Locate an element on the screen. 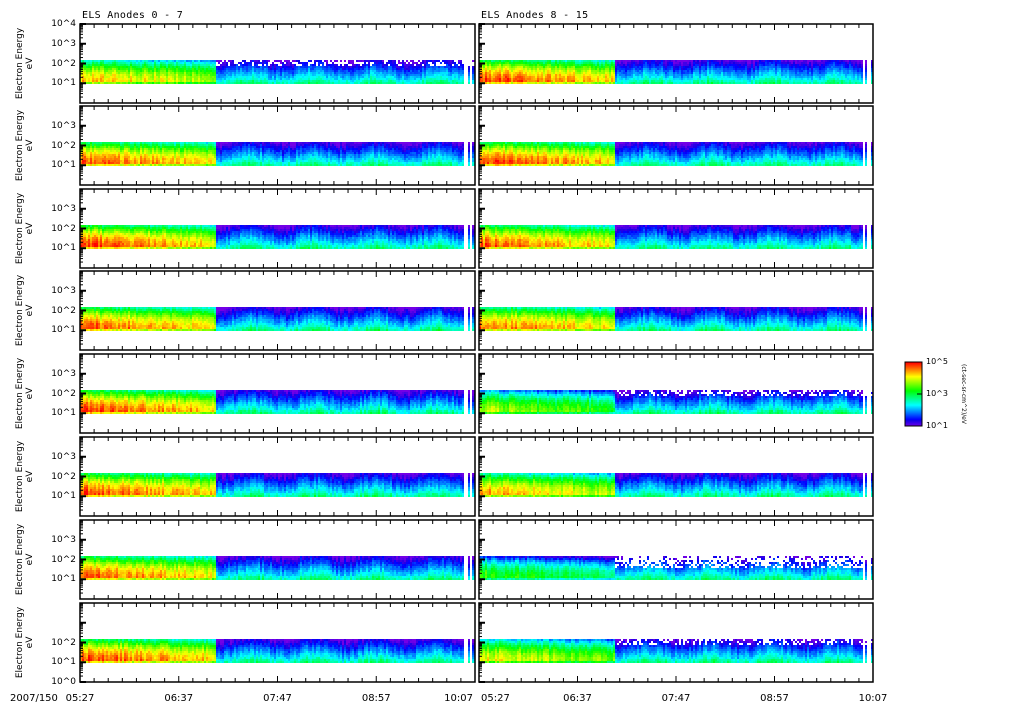 This screenshot has height=708, width=1024. column-title-anodes-0-7: ELS Anodes 0 - 7 is located at coordinates (133, 15).